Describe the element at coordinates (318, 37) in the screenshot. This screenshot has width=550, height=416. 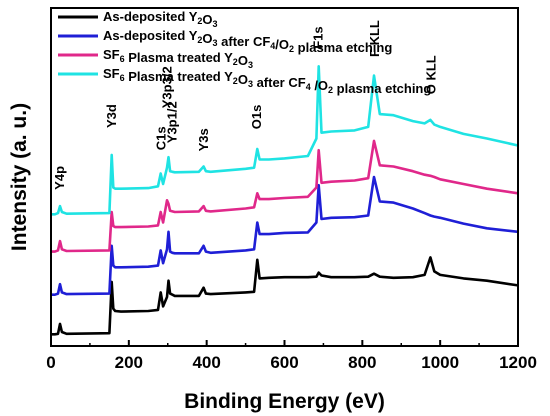
I see `peak-label: F1s` at that location.